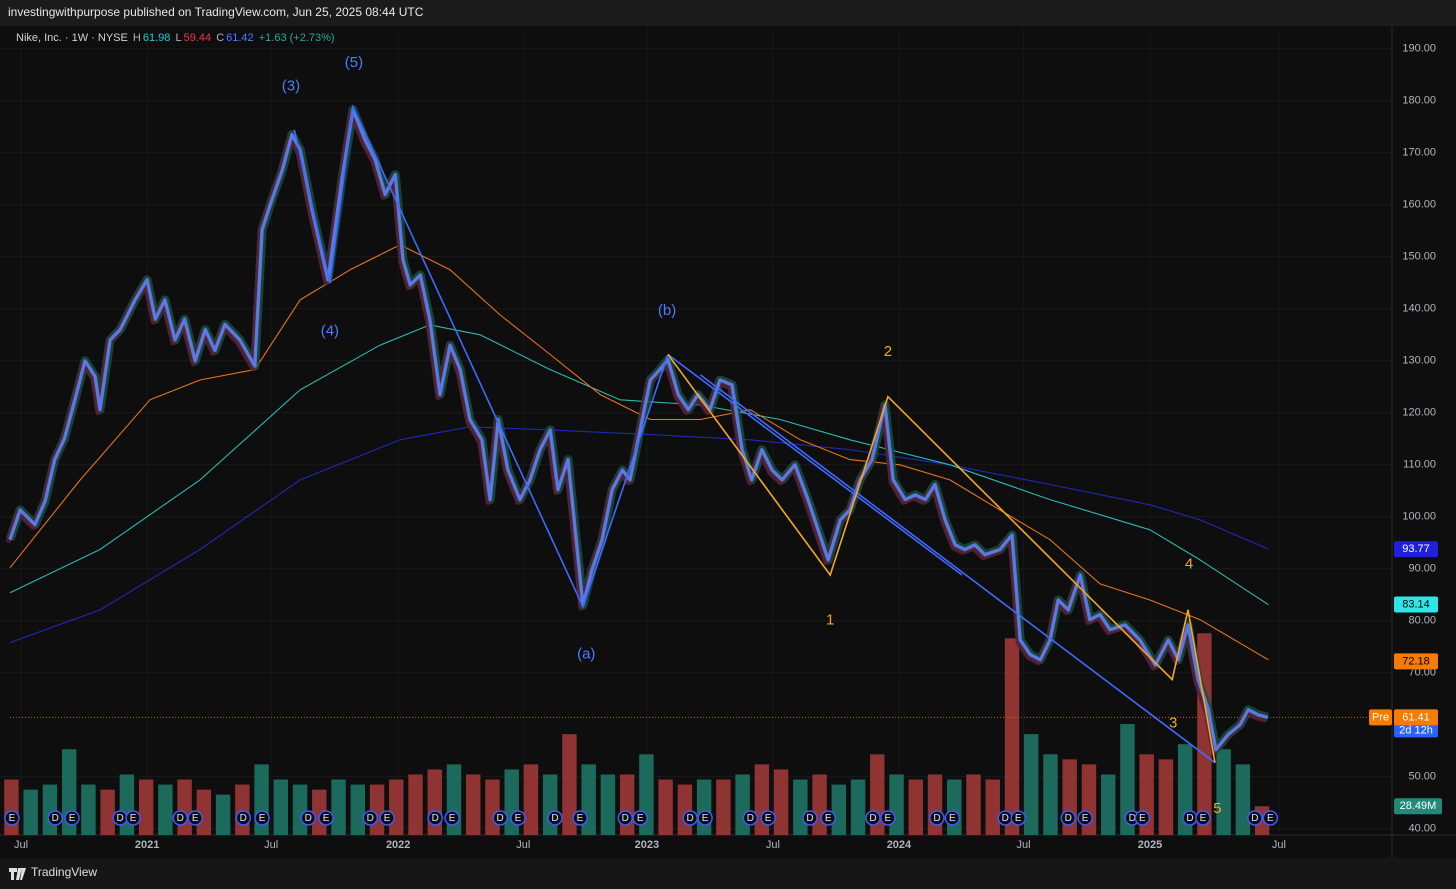 Image resolution: width=1456 pixels, height=889 pixels. What do you see at coordinates (136, 38) in the screenshot?
I see `h-label: H` at bounding box center [136, 38].